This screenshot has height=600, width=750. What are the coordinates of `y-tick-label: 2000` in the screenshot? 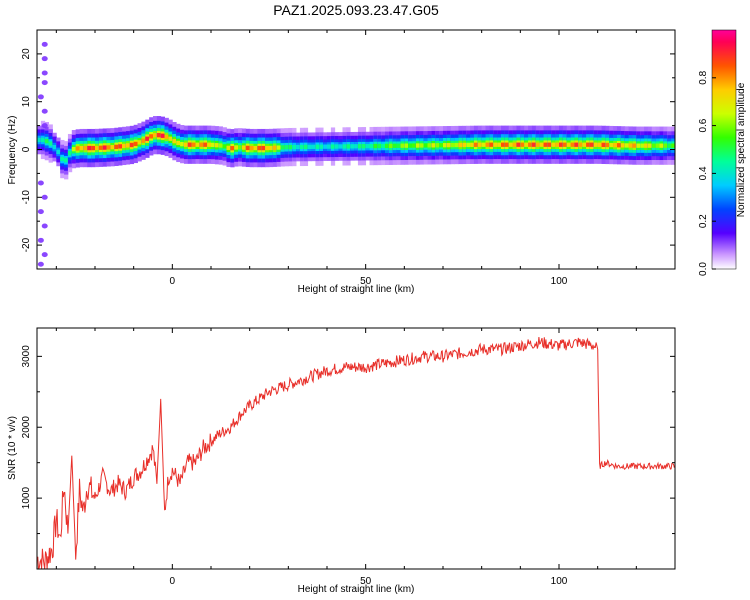 It's located at (26, 427).